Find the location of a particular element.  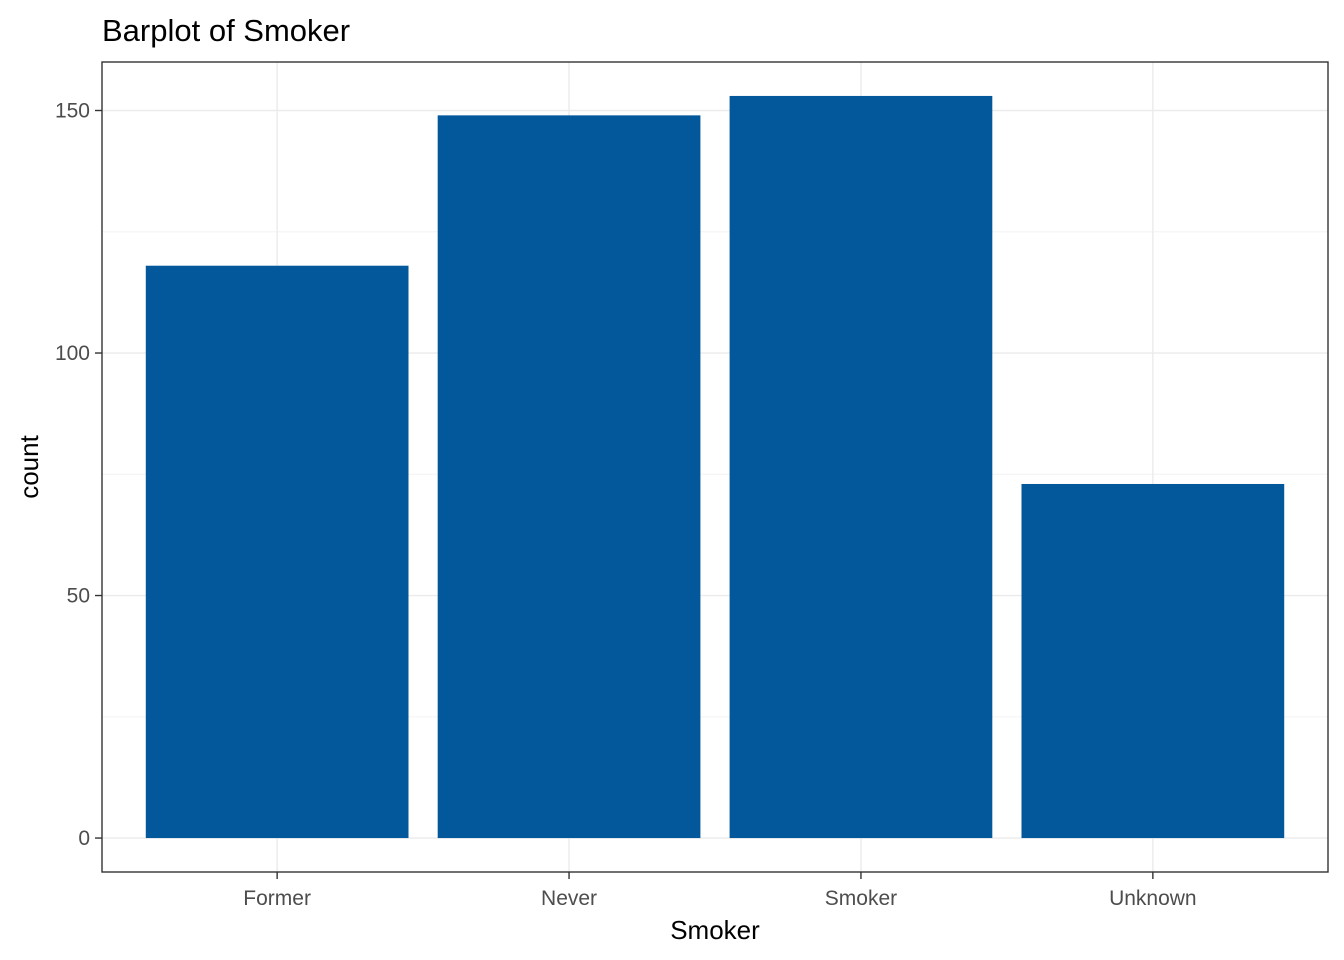

chart-title: Barplot of Smoker is located at coordinates (226, 30).